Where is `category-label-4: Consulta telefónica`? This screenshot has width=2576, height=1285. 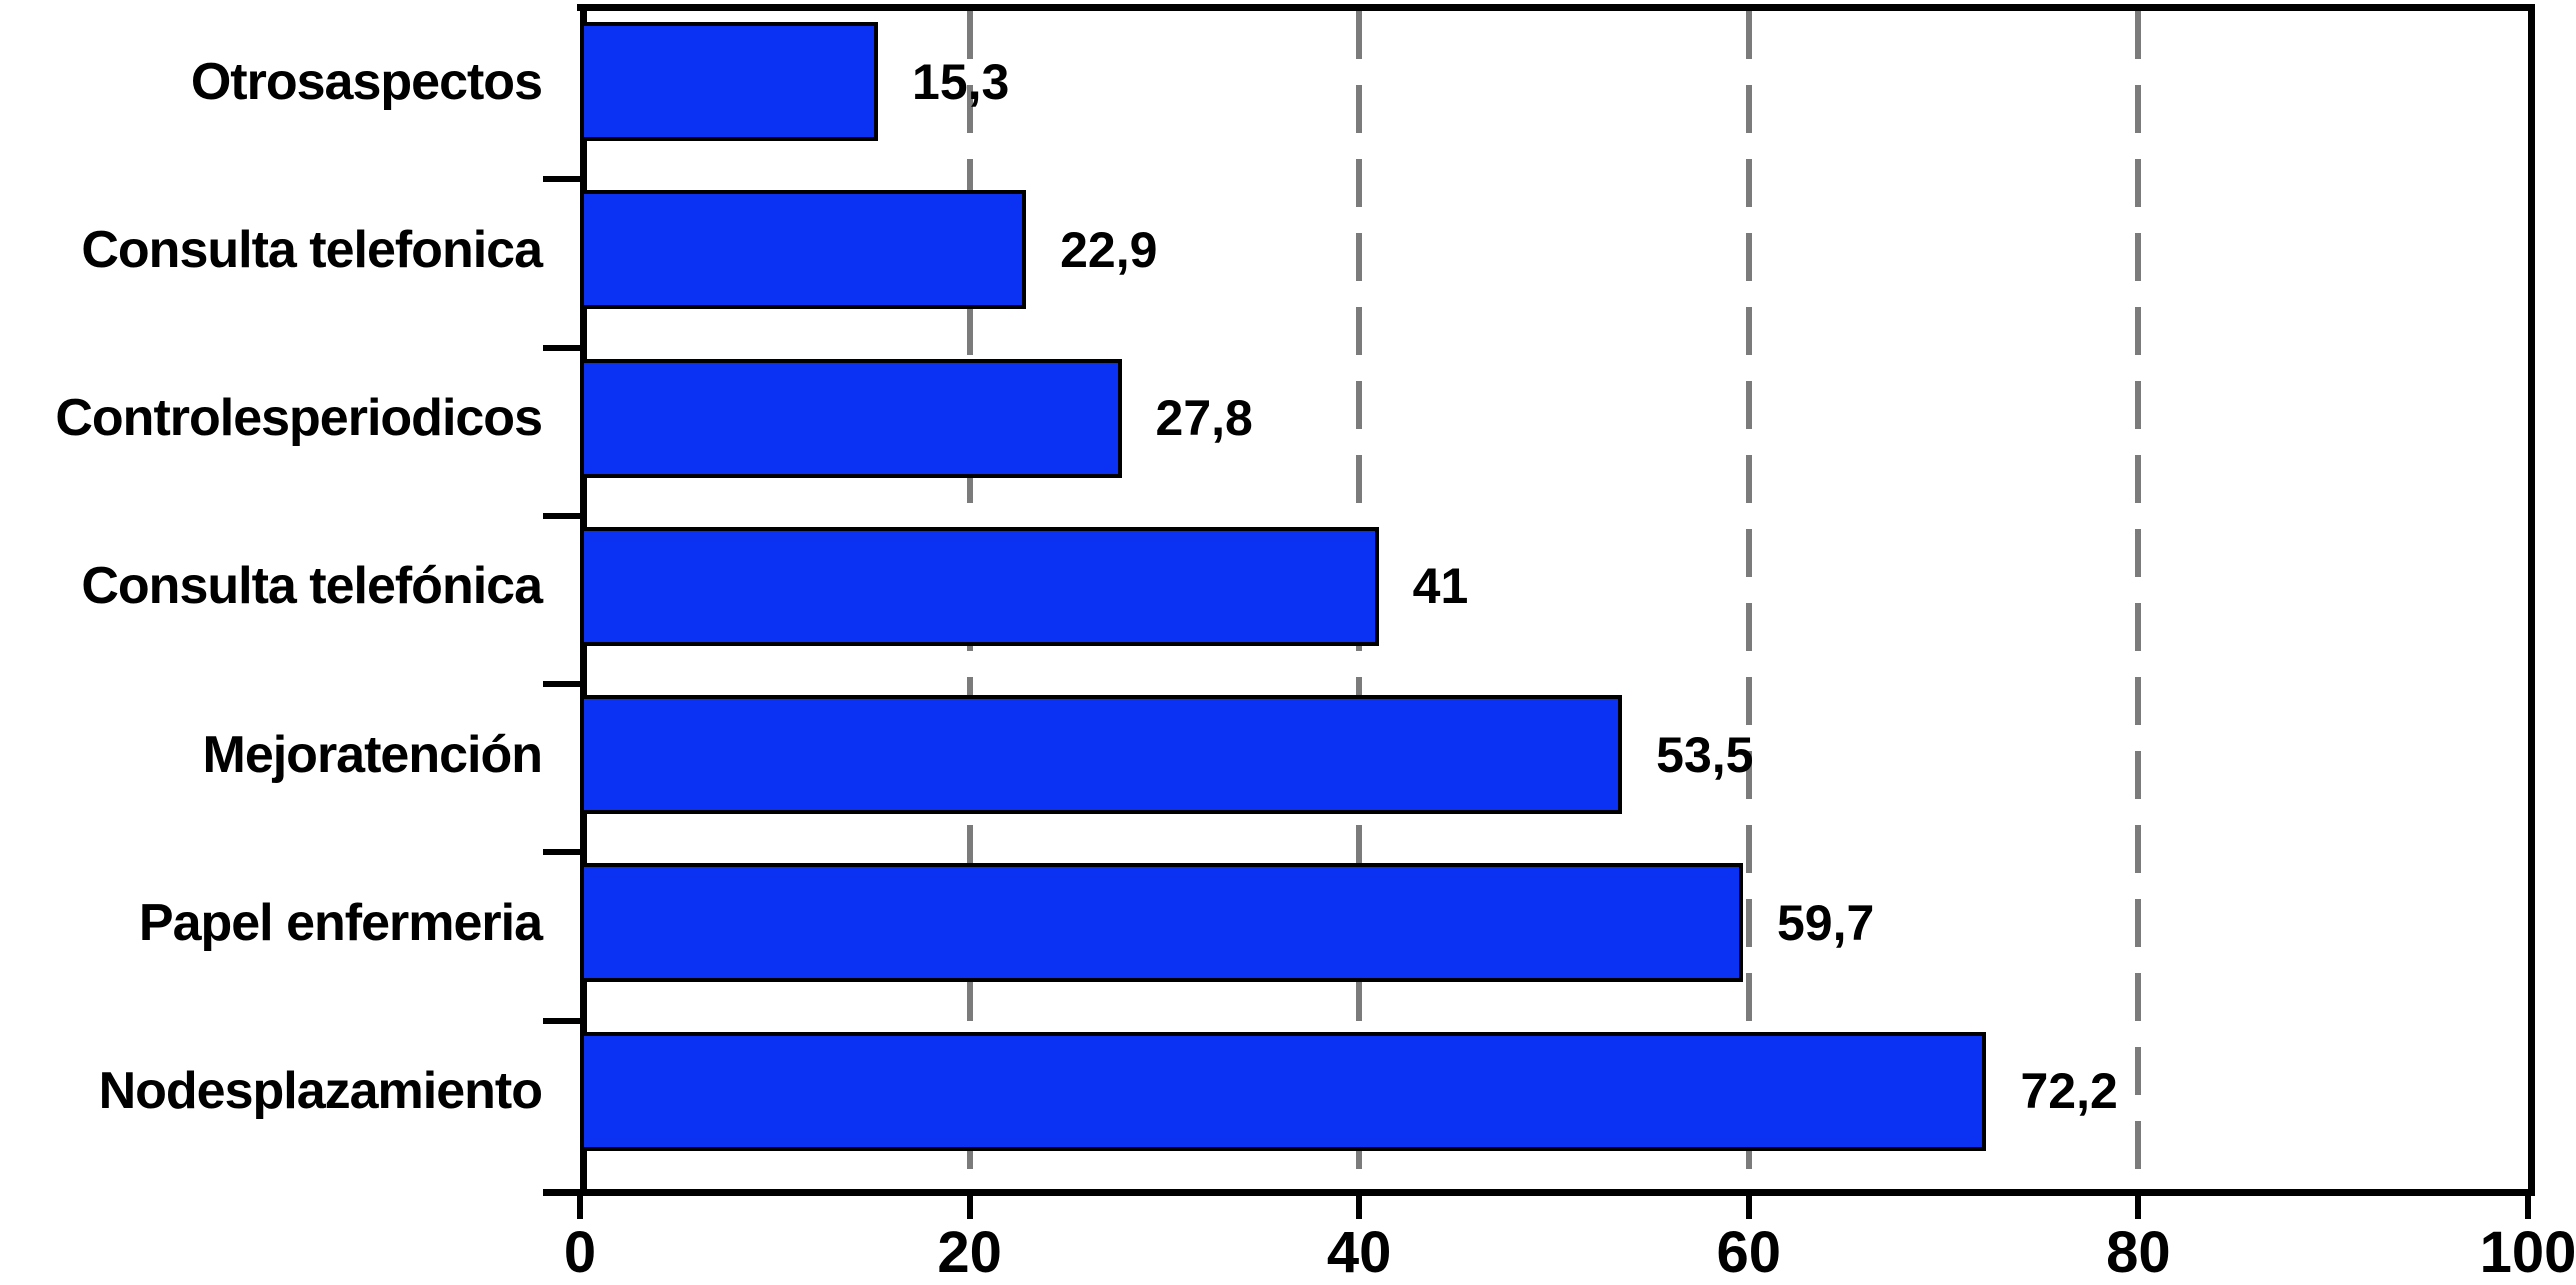
category-label-4: Consulta telefónica is located at coordinates (312, 586).